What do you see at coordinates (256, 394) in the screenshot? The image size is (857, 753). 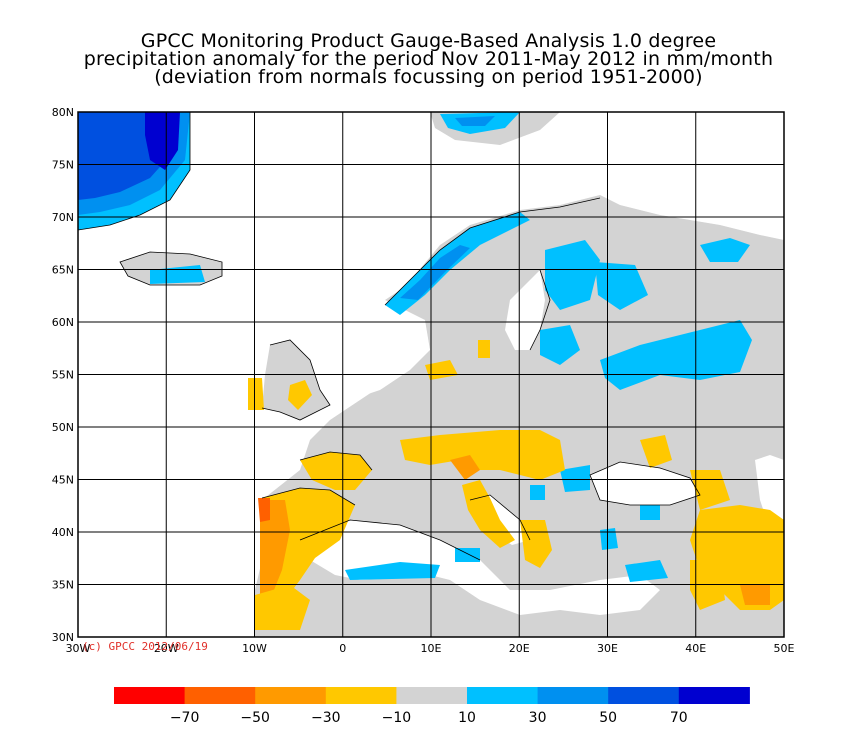 I see `uk-orange` at bounding box center [256, 394].